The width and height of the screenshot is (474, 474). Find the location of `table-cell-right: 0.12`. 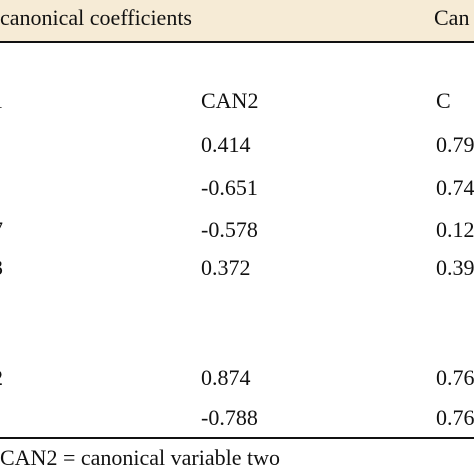

table-cell-right: 0.12 is located at coordinates (455, 229).